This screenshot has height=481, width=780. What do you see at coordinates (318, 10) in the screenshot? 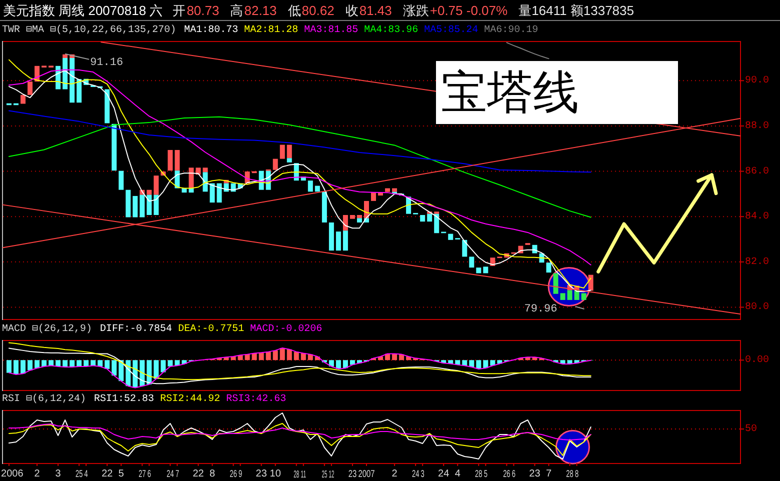
I see `text: 80.62` at bounding box center [318, 10].